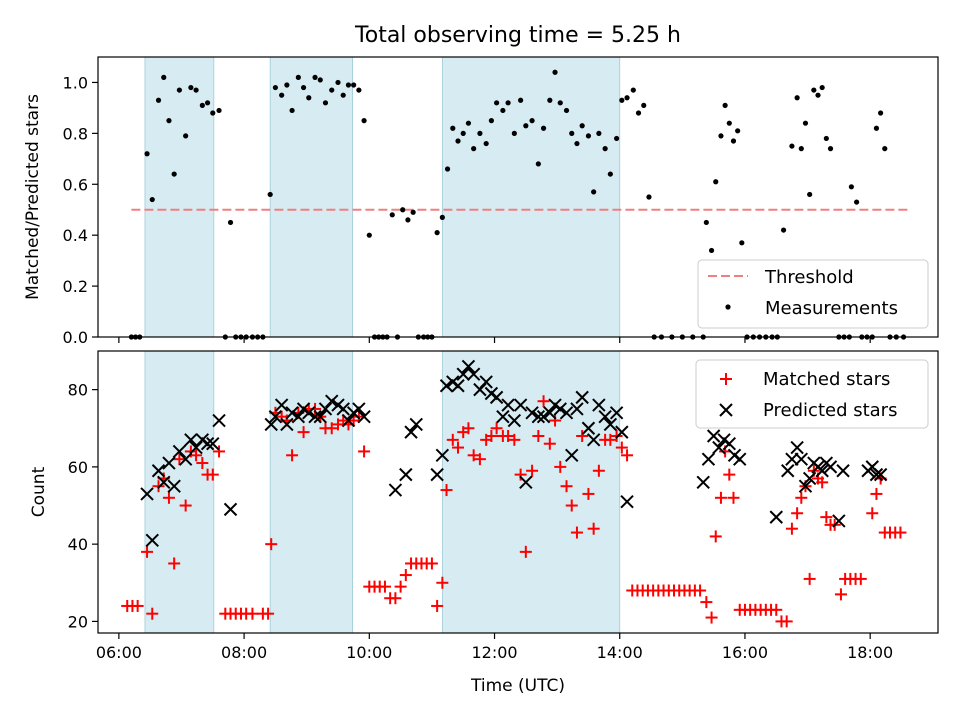  Describe the element at coordinates (726, 410) in the screenshot. I see `legend-predicted-swatch` at that location.